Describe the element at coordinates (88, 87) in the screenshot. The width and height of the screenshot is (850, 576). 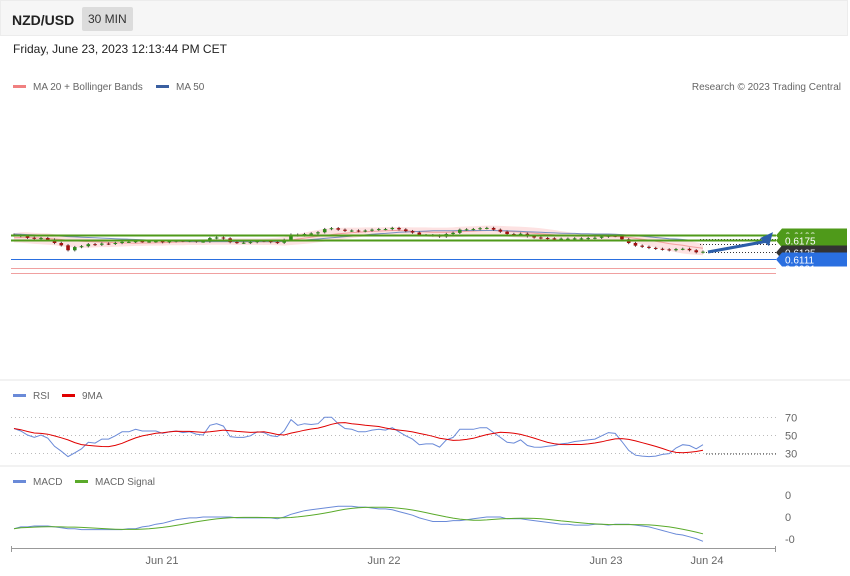
I see `legend-ma20-bb: MA 20 + Bollinger Bands` at that location.